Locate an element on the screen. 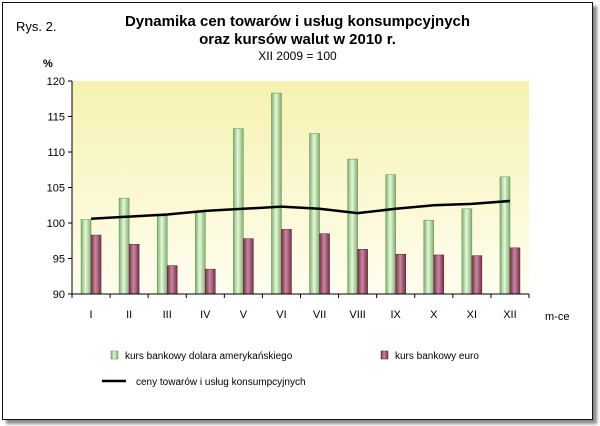 This screenshot has height=426, width=600. y-tick-label: 110 is located at coordinates (56, 153).